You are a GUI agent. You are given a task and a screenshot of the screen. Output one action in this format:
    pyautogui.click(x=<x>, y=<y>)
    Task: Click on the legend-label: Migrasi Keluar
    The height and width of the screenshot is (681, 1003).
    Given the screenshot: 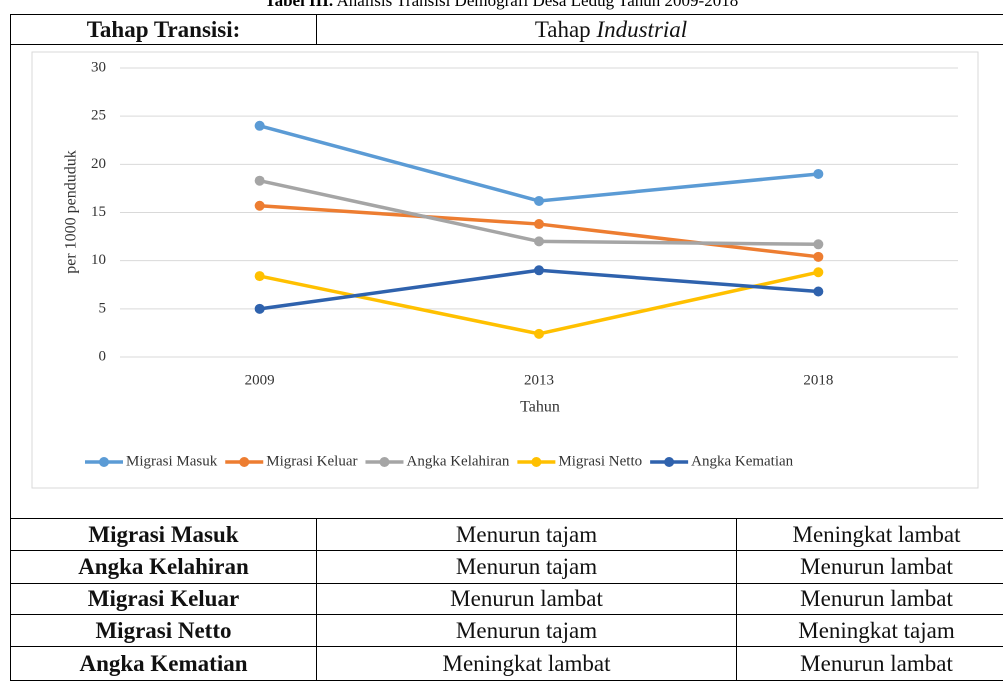 What is the action you would take?
    pyautogui.click(x=311, y=461)
    